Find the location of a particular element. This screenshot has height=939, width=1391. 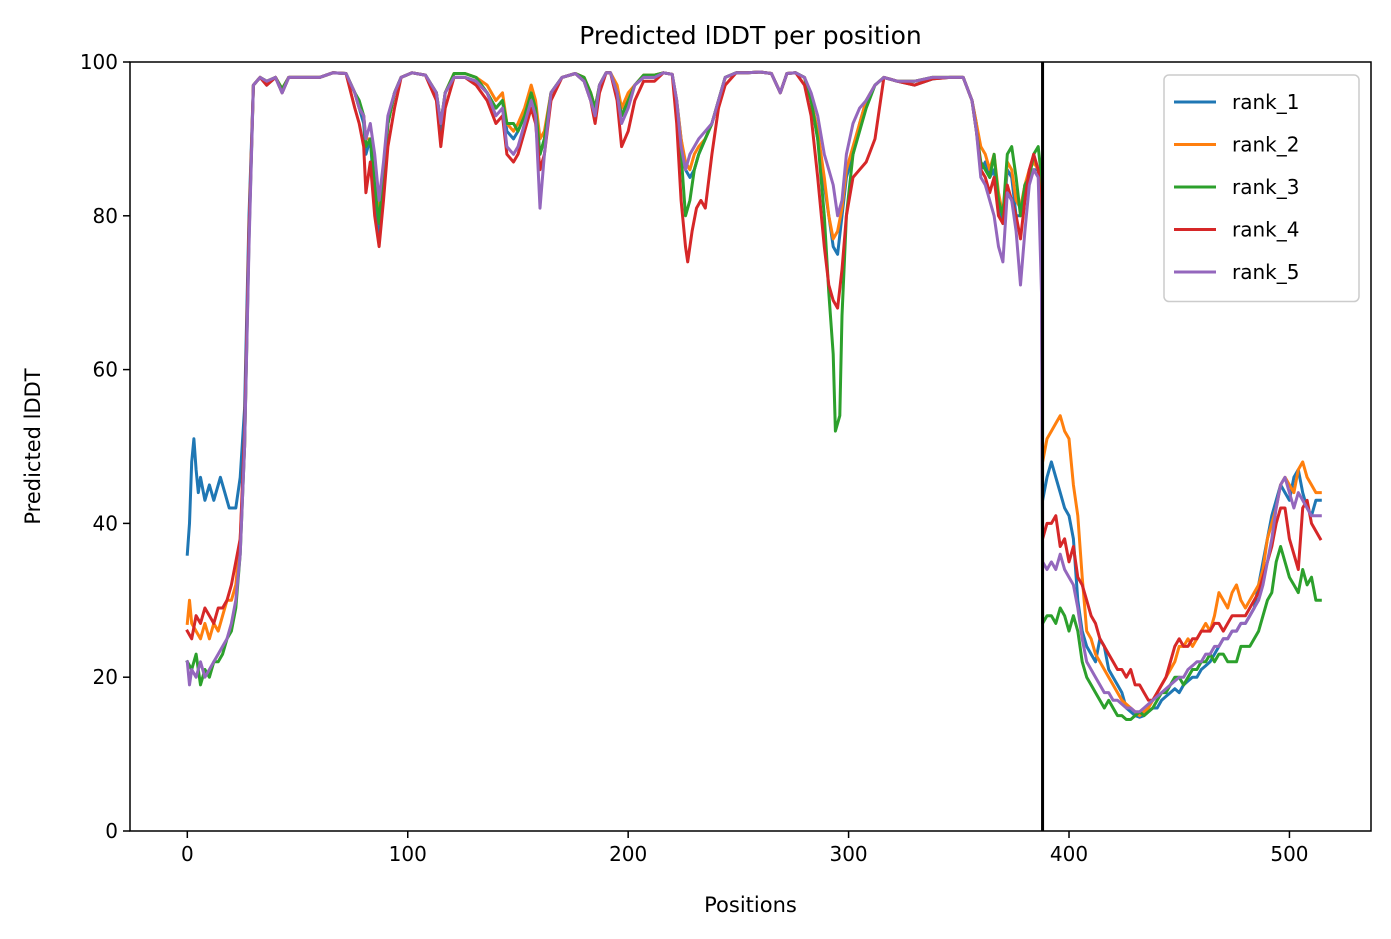

y-tick-label: 40 is located at coordinates (105, 523).